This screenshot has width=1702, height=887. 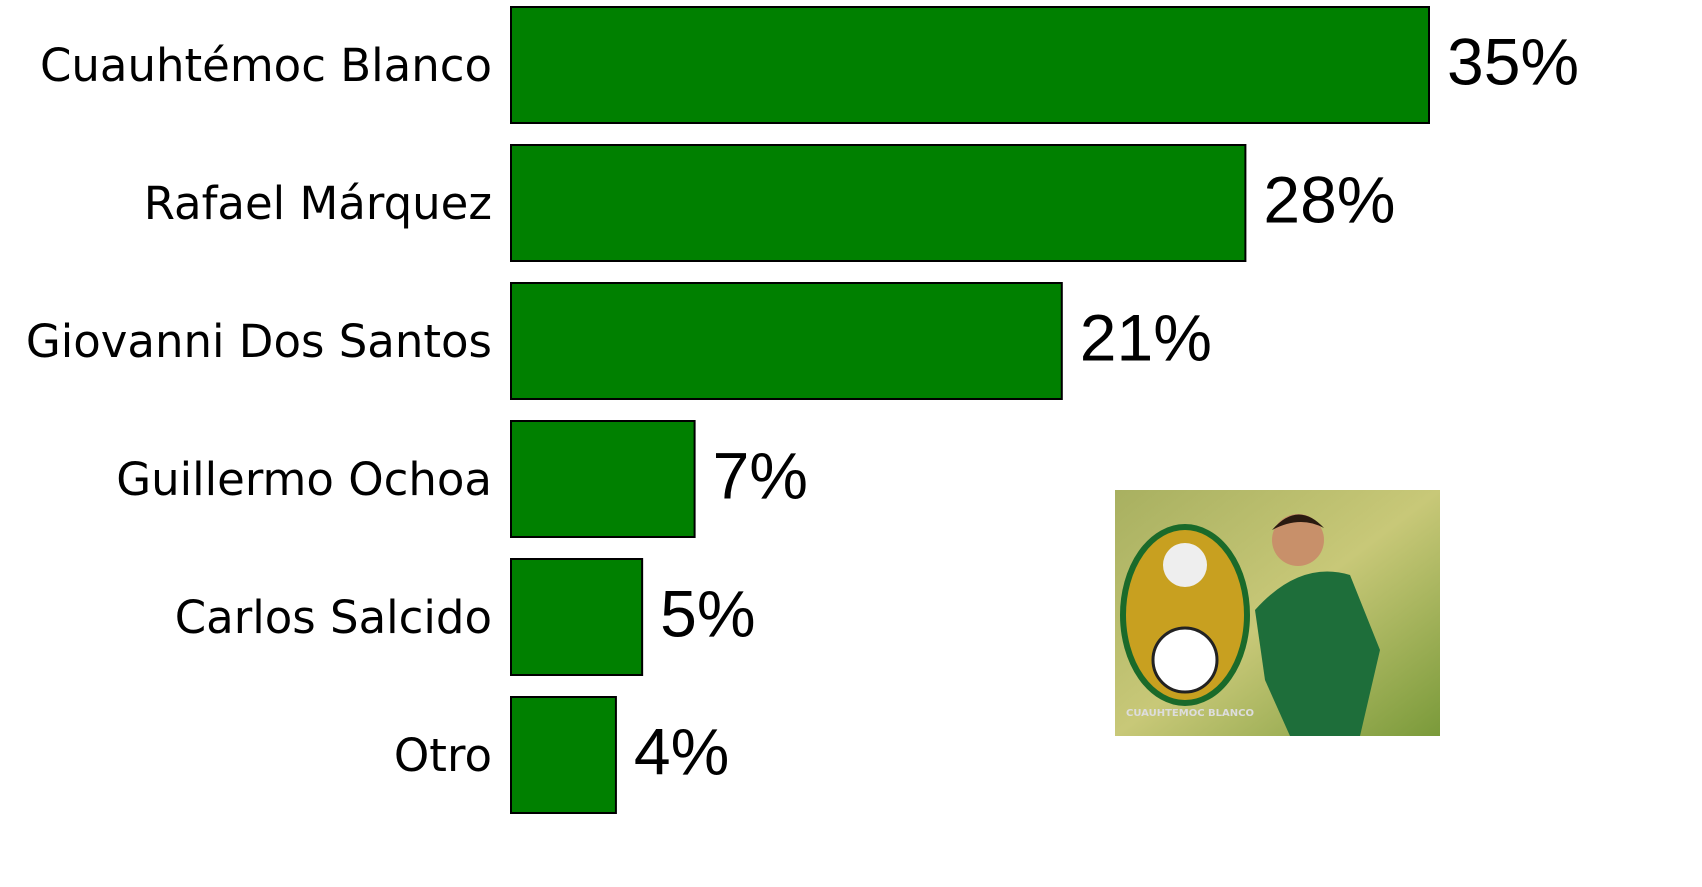 I want to click on image-caption: CUAUHTEMOC BLANCO, so click(x=1190, y=713).